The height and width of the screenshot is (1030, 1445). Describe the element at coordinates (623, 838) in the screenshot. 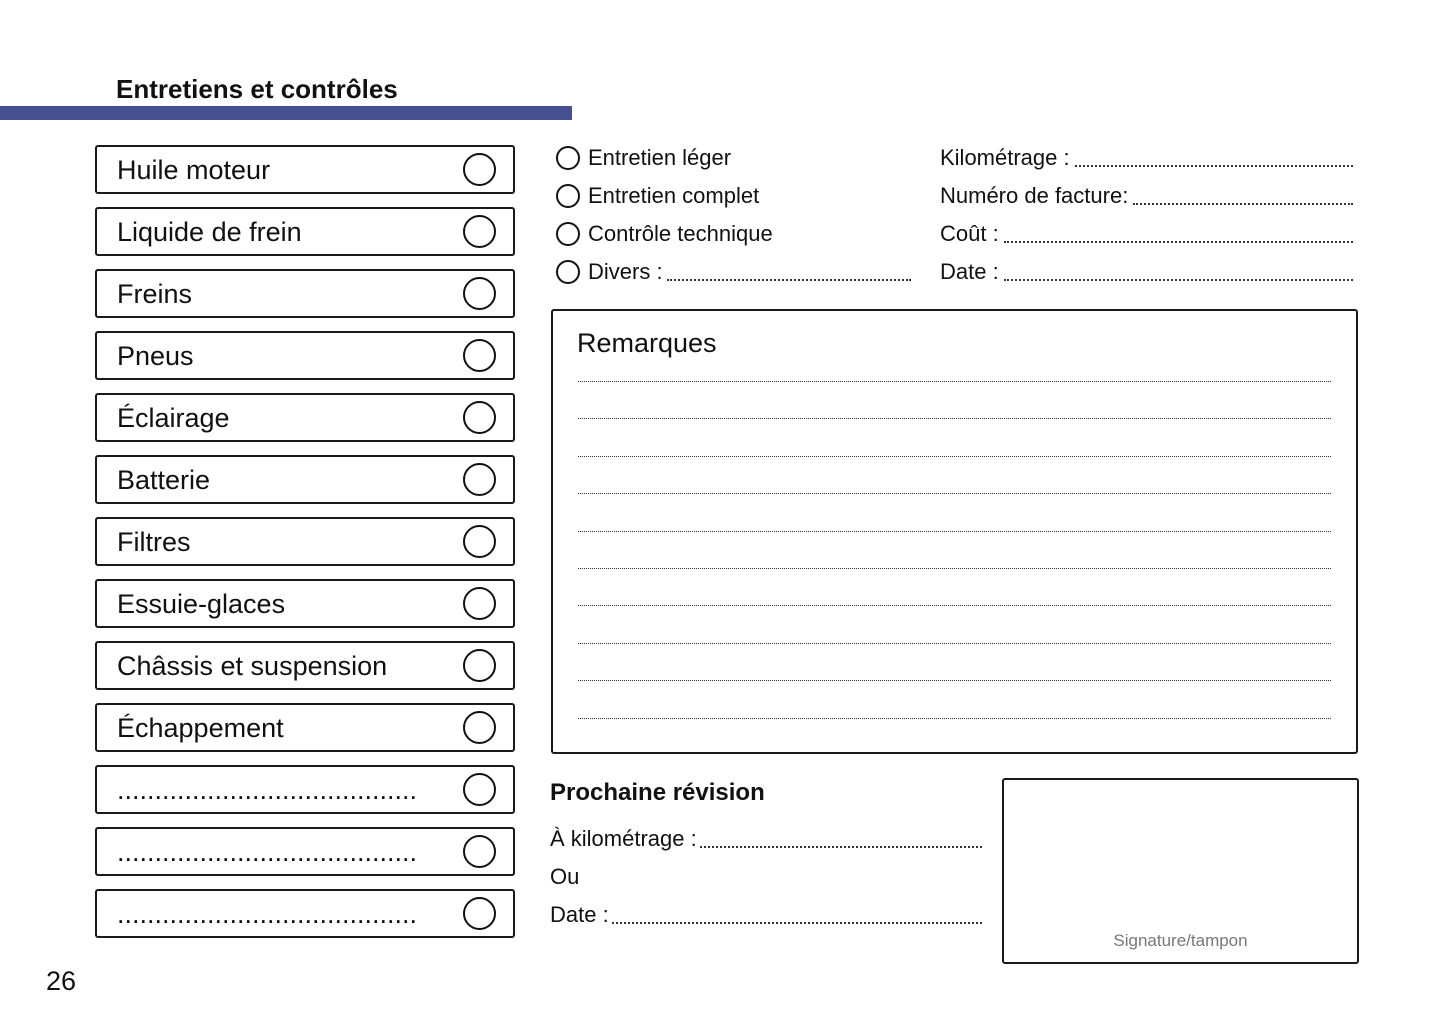

I see `next-km-label: À kilométrage :` at that location.